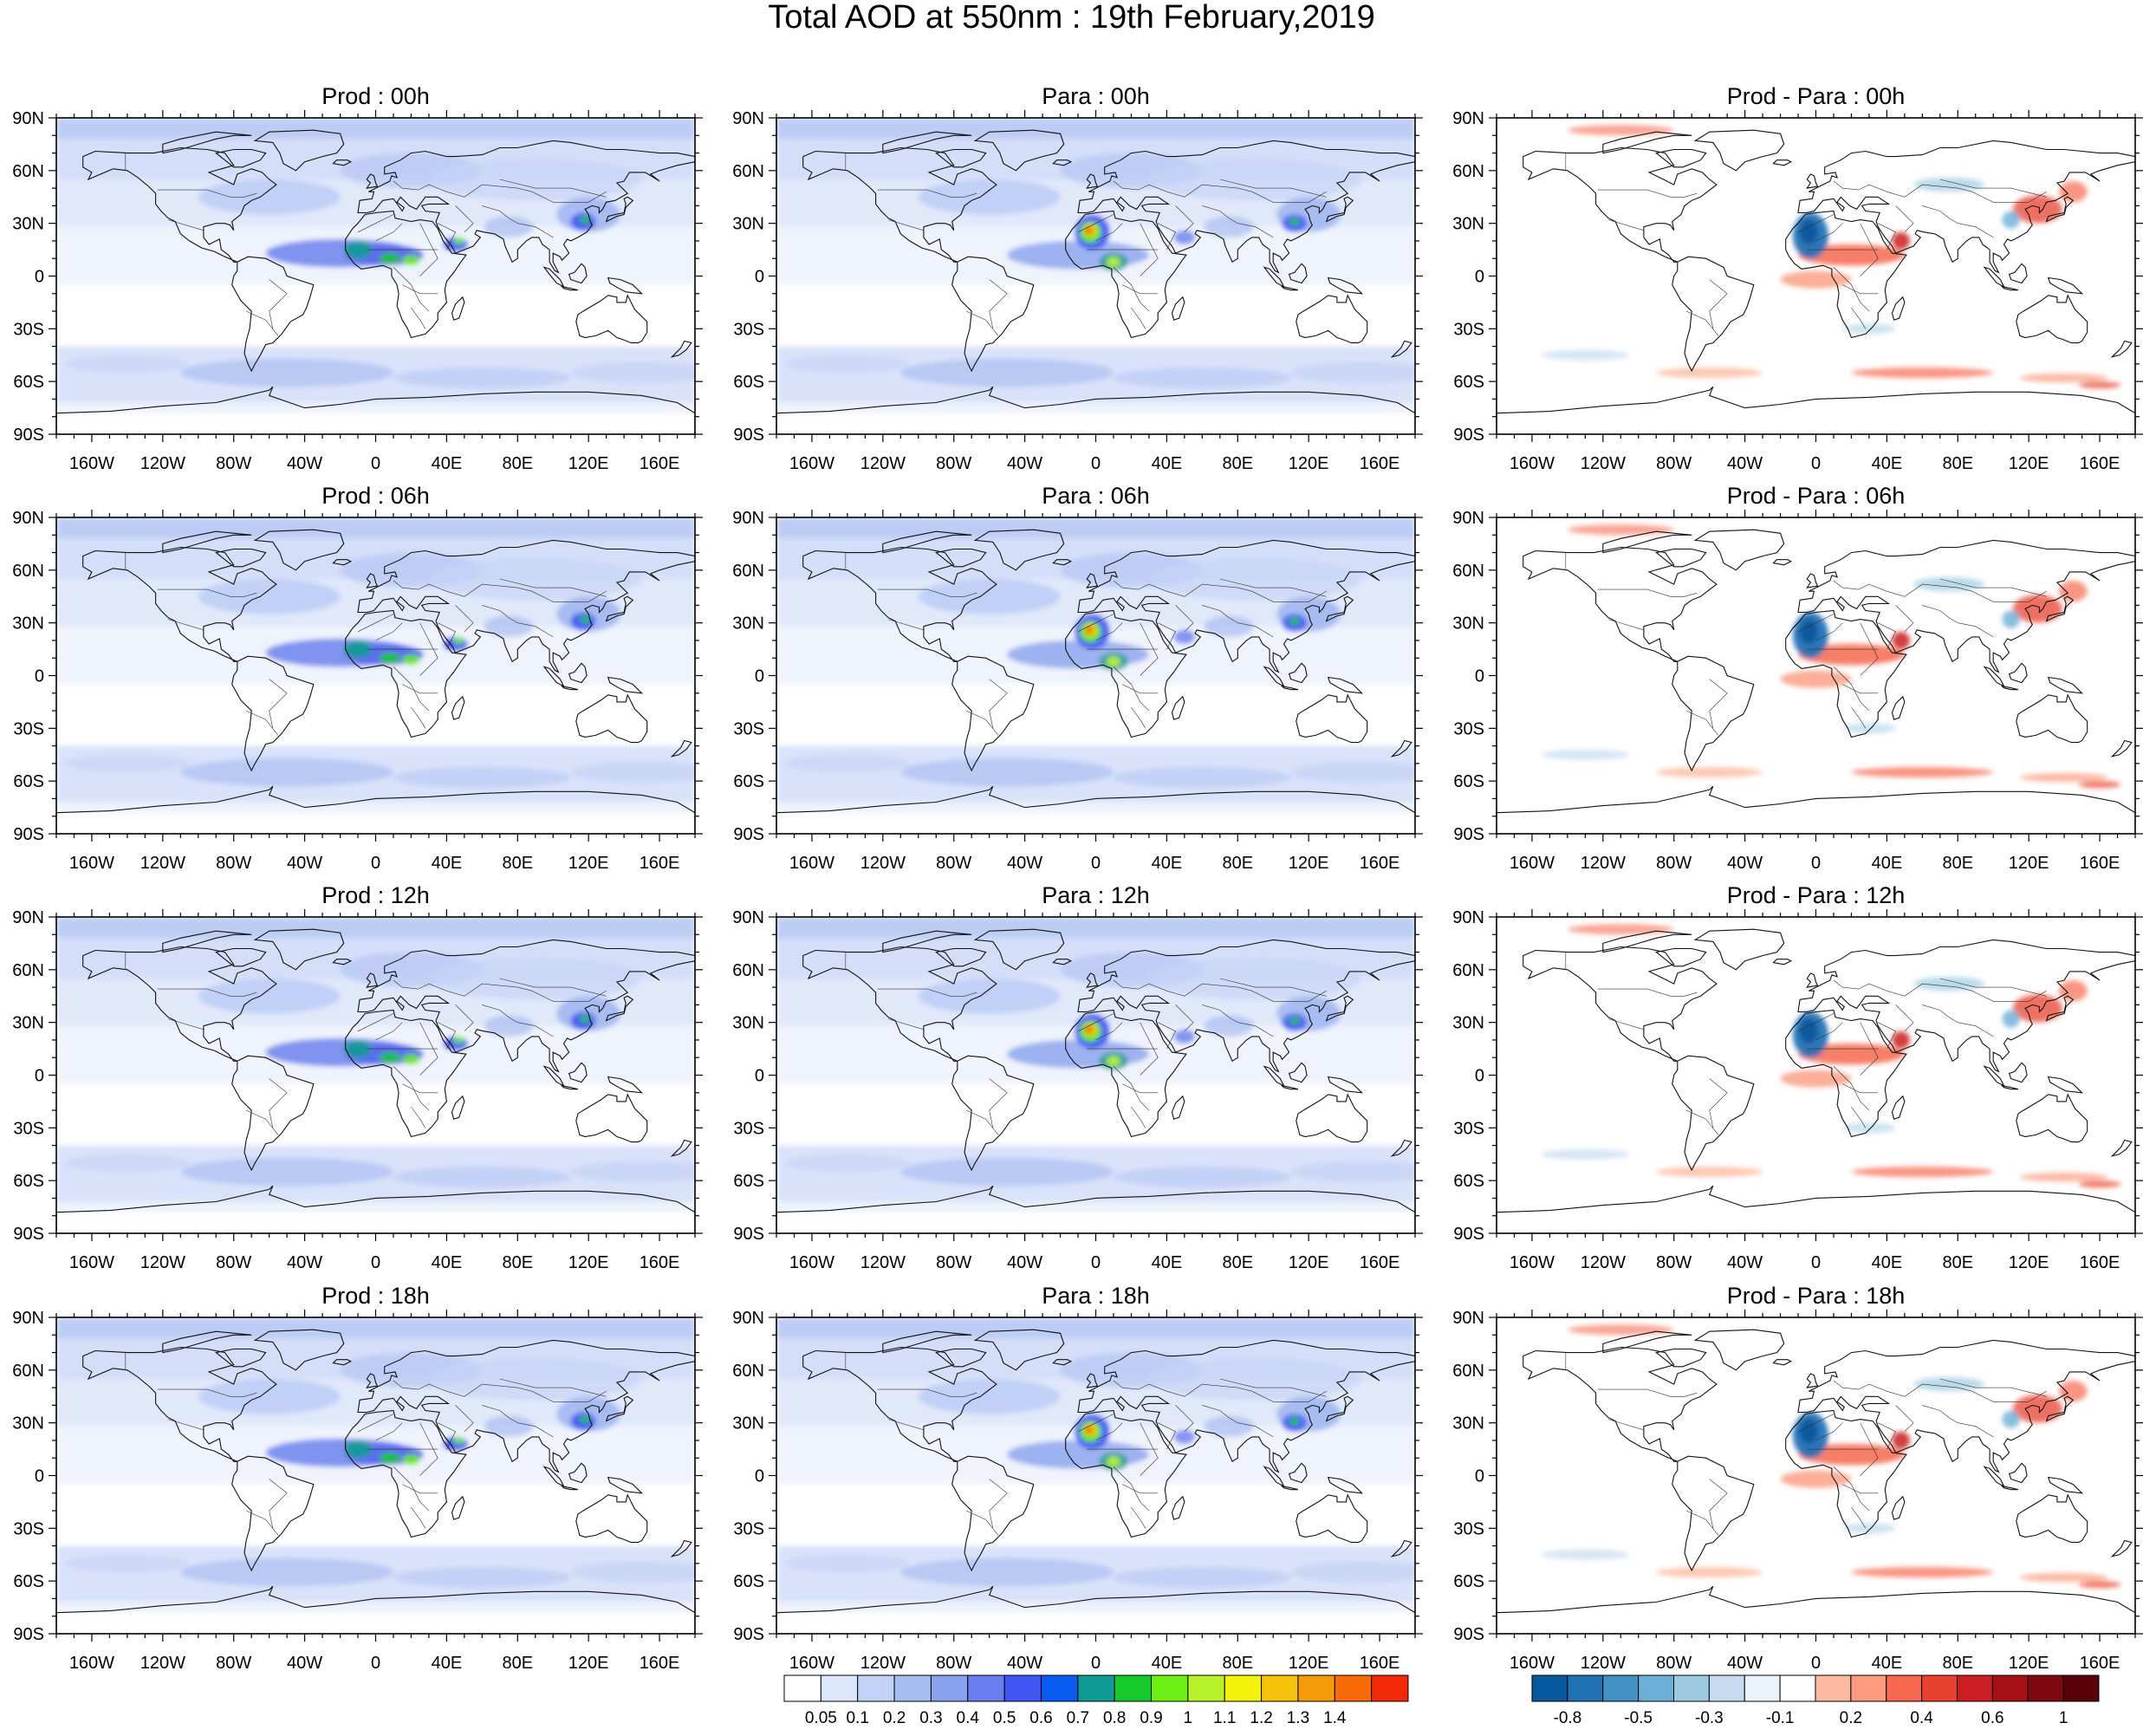  I want to click on panel-title: Prod : 18h, so click(375, 1296).